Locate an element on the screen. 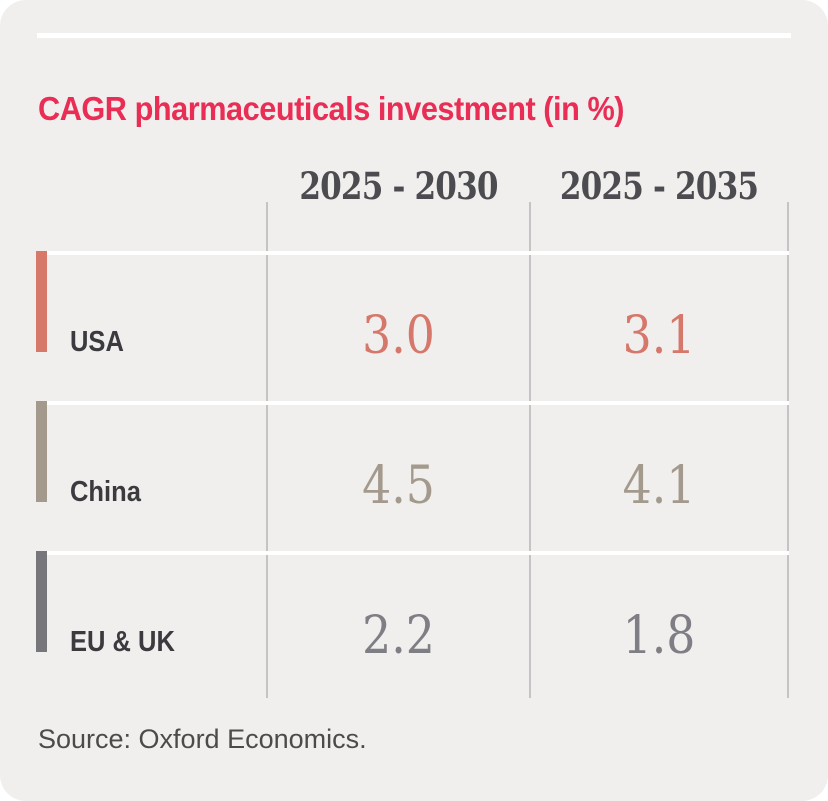  table-row: EU & UK 2.2 1.8 is located at coordinates (414, 606).